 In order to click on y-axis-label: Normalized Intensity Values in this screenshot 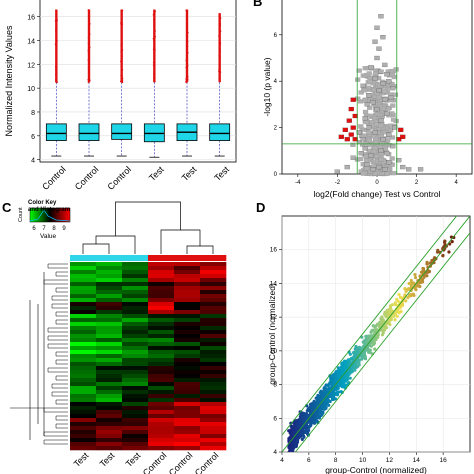, I will do `click(9, 80)`.